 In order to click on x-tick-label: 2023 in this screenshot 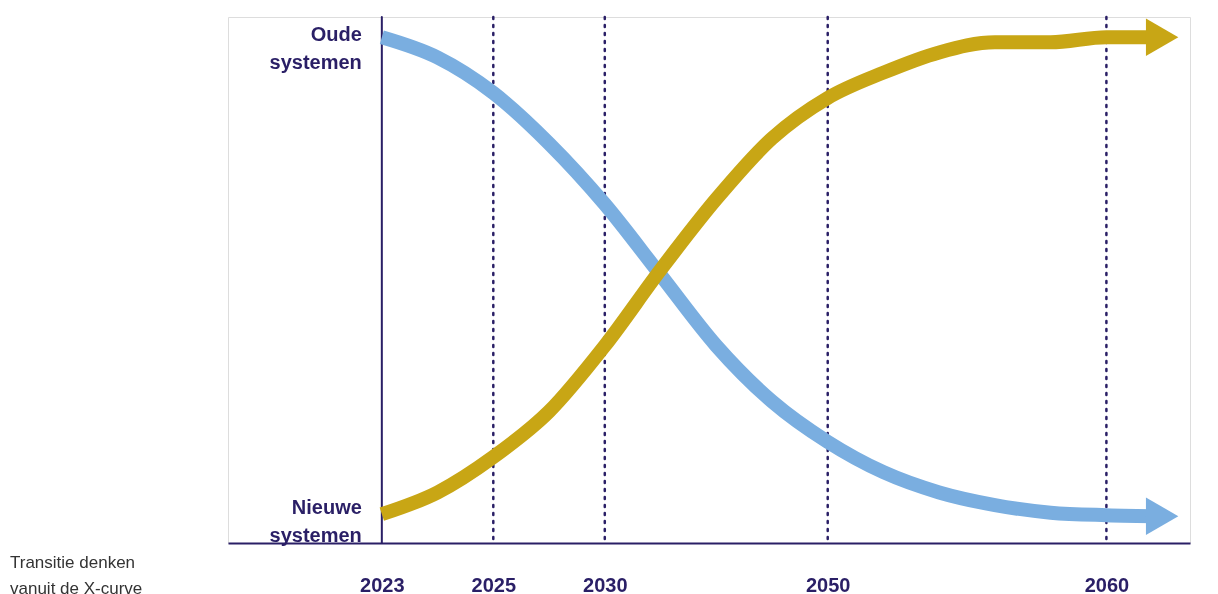, I will do `click(382, 583)`.